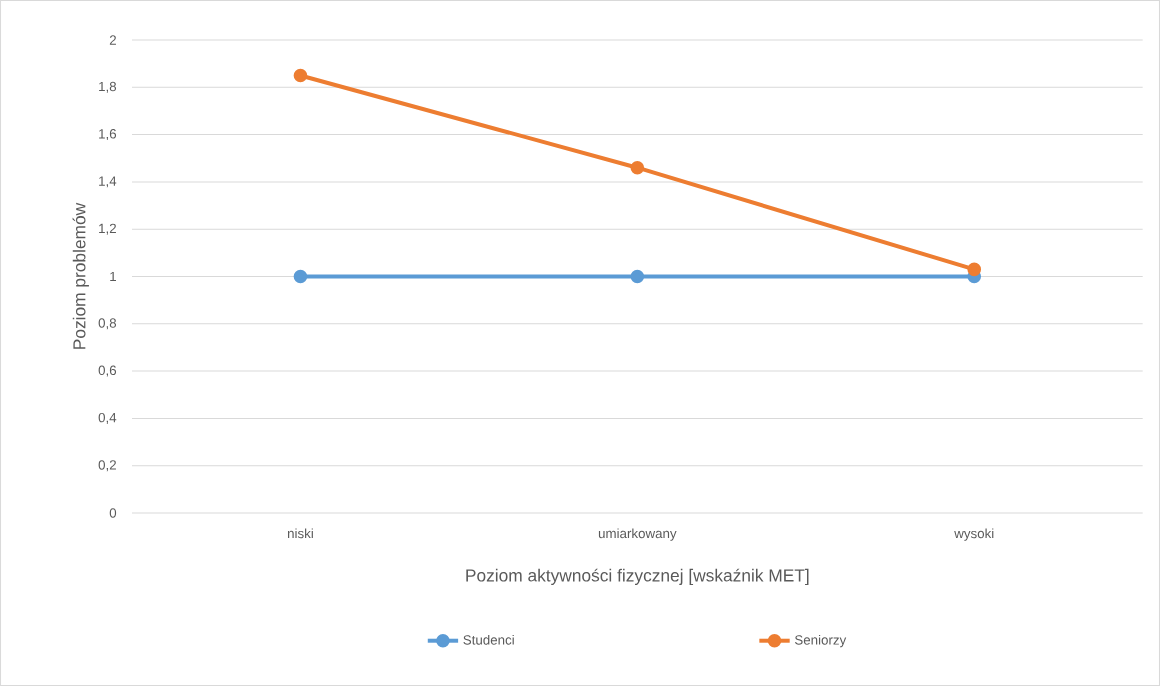  I want to click on x-tick-label: umiarkowany, so click(637, 534).